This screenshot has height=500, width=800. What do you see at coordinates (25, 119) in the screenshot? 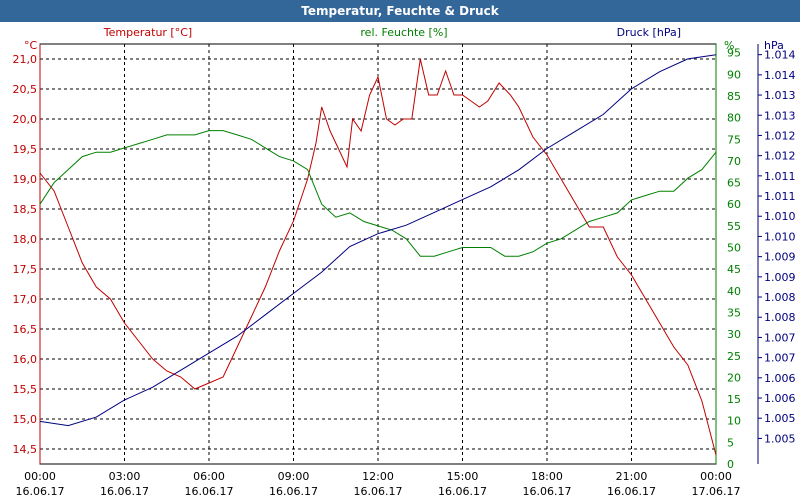
I see `temperature-tick: 20,0` at bounding box center [25, 119].